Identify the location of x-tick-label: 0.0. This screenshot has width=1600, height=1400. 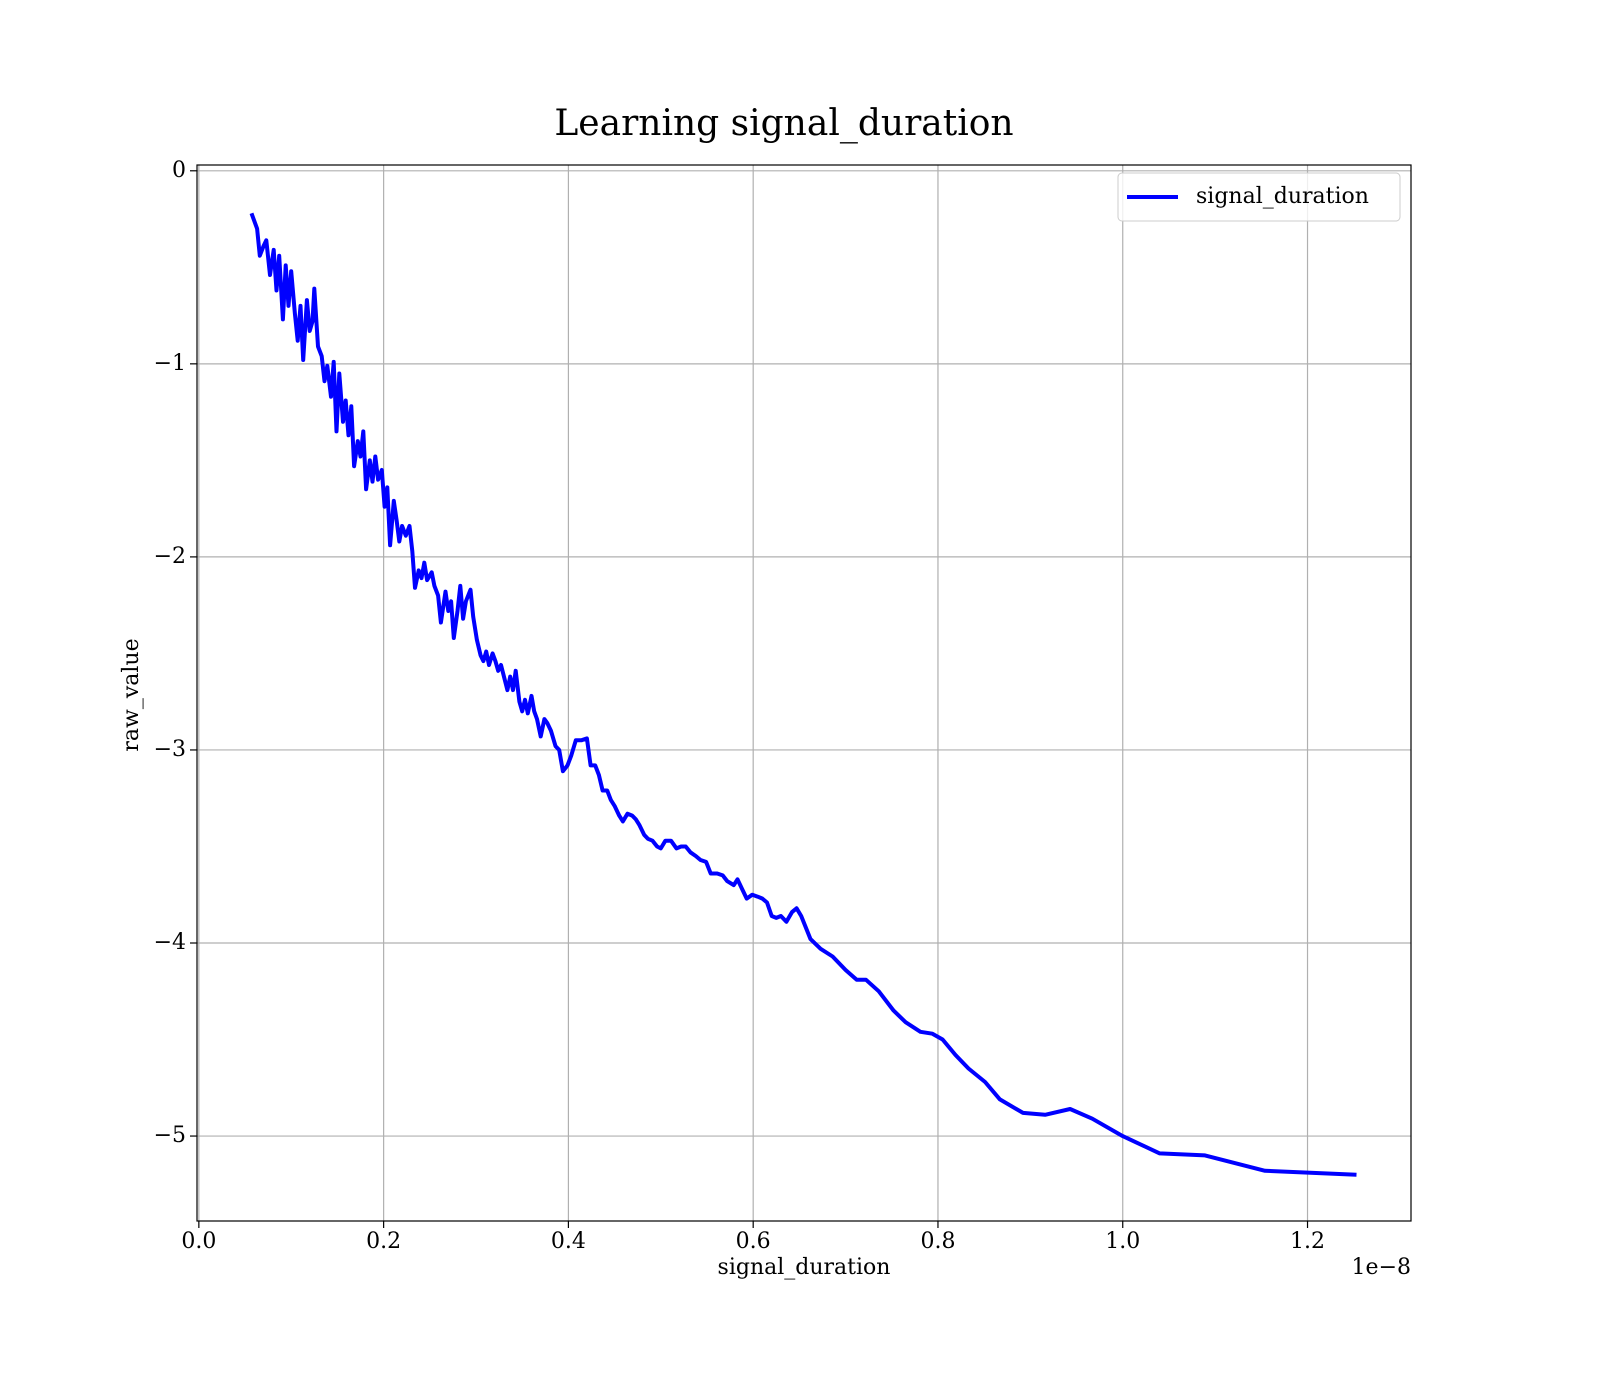
(198, 1241).